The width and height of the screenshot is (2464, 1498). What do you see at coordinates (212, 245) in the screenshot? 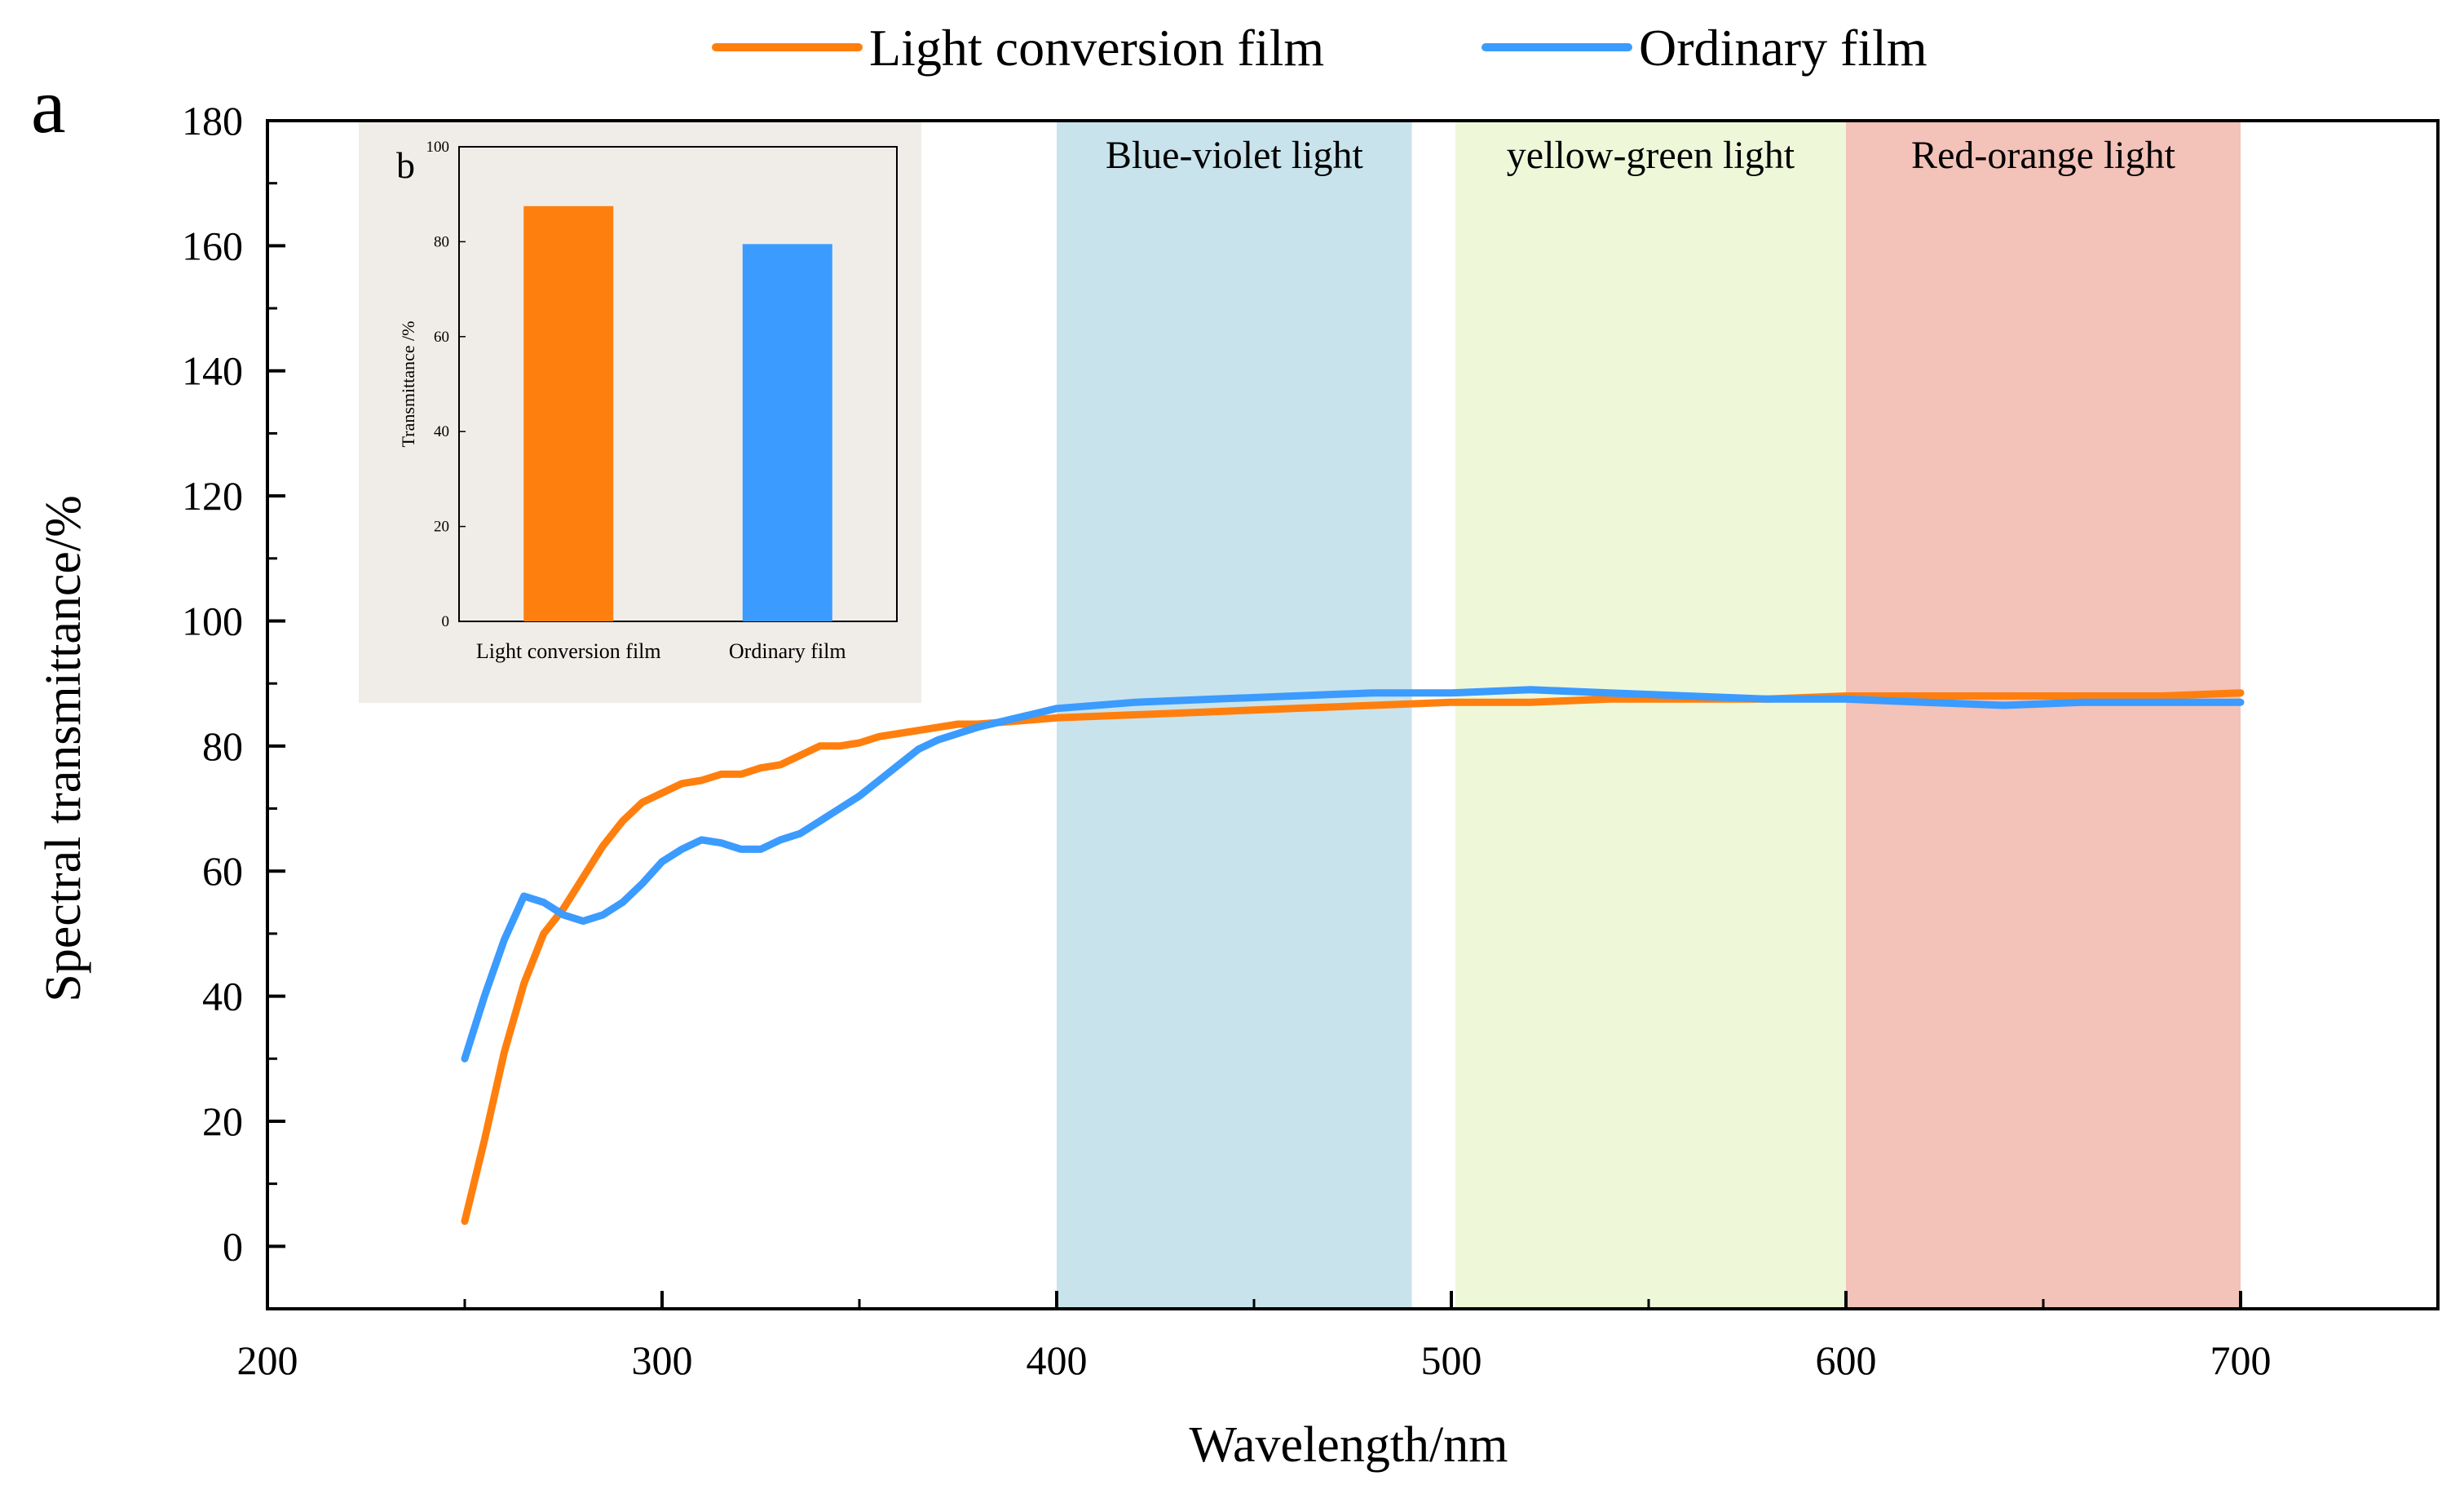
I see `y-tick-label-160: 160` at bounding box center [212, 245].